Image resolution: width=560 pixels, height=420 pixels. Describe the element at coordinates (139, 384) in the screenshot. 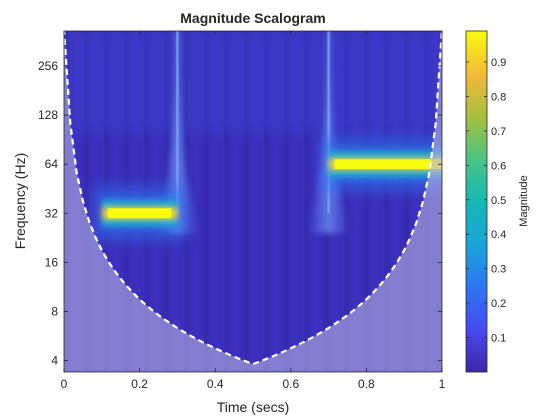

I see `x-tick-label: 0.2` at that location.